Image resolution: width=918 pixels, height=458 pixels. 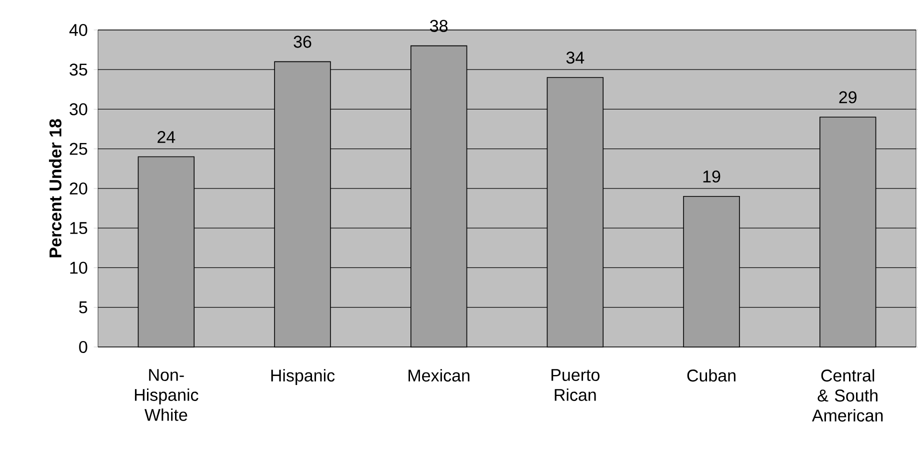 What do you see at coordinates (711, 176) in the screenshot?
I see `data-label: 19` at bounding box center [711, 176].